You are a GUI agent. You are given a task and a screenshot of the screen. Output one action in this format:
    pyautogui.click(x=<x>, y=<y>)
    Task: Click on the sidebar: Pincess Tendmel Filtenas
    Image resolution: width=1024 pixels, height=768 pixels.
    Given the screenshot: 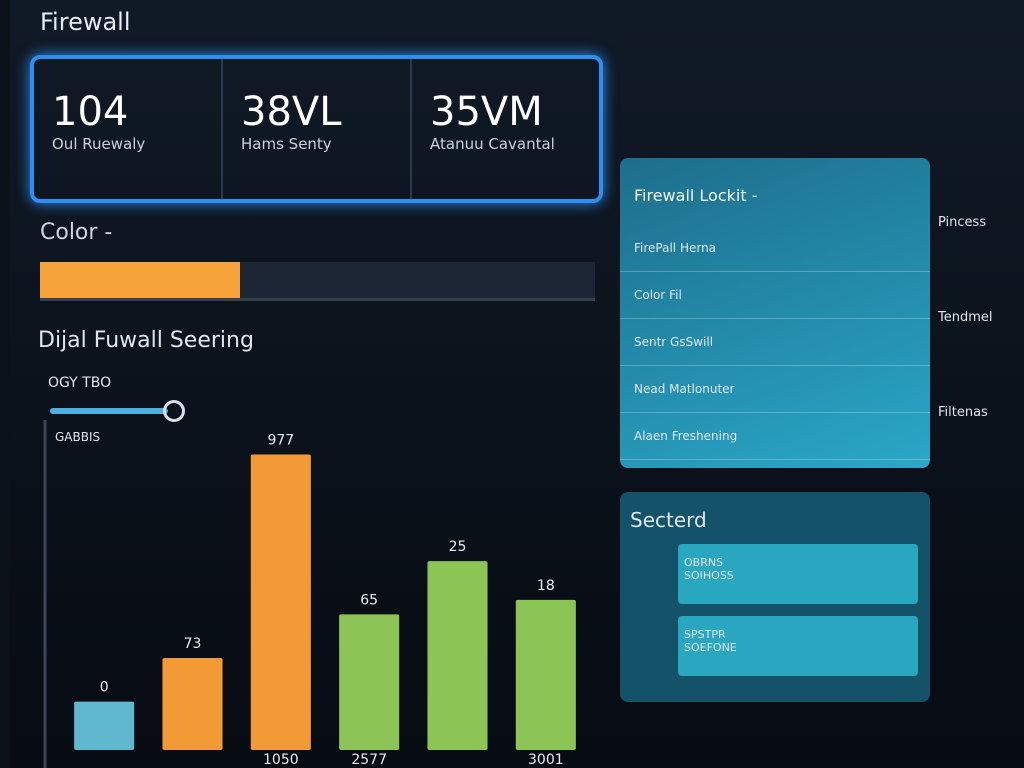 What is the action you would take?
    pyautogui.click(x=981, y=357)
    